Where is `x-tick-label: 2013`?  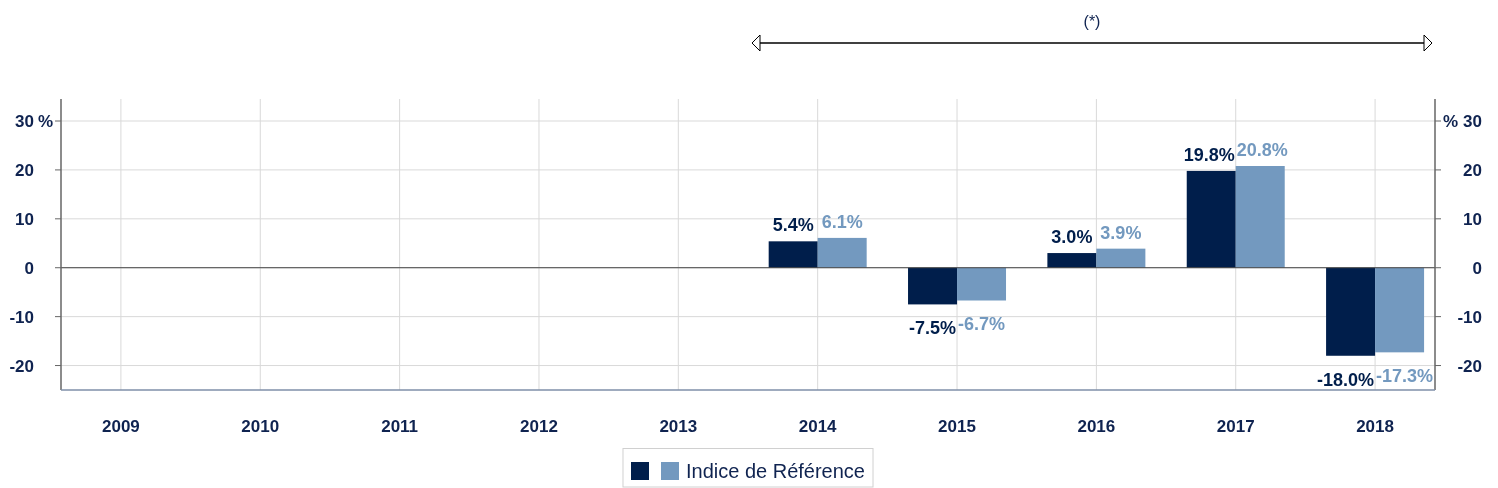 x-tick-label: 2013 is located at coordinates (678, 426).